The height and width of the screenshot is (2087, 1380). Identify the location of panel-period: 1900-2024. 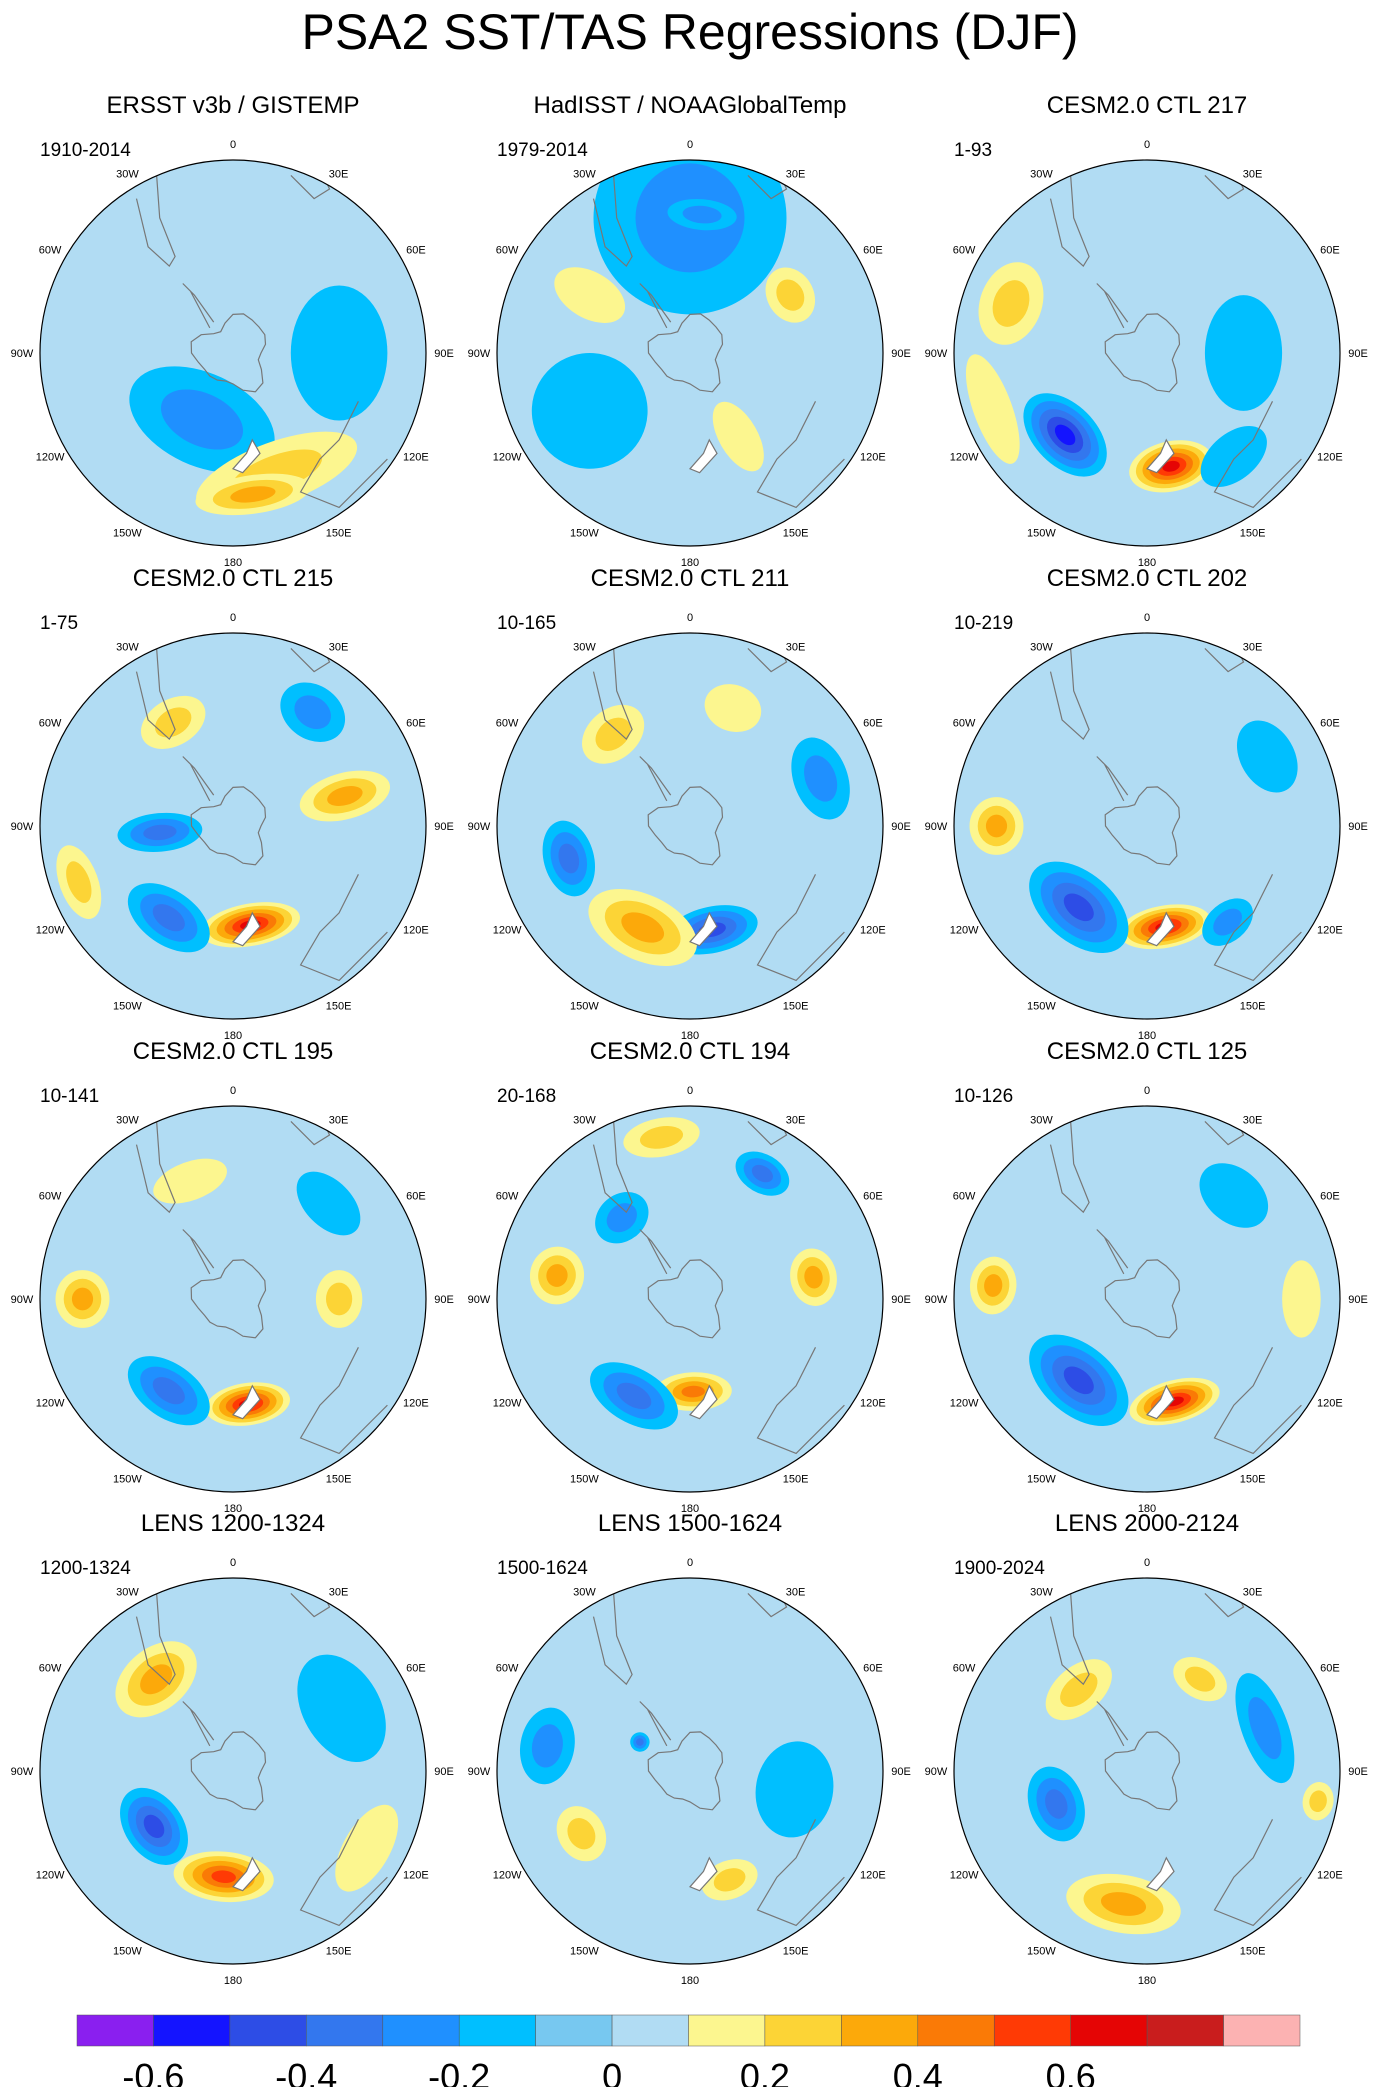
(999, 1568).